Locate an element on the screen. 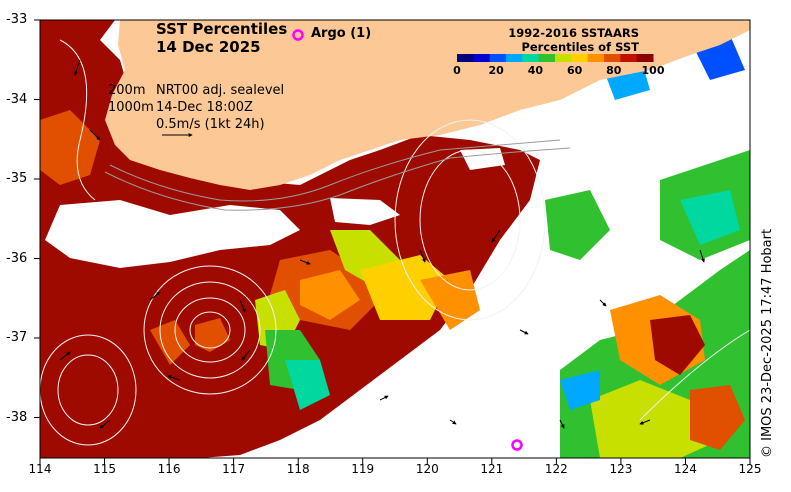 The width and height of the screenshot is (791, 492). longitude-tick-label: 117 is located at coordinates (234, 469).